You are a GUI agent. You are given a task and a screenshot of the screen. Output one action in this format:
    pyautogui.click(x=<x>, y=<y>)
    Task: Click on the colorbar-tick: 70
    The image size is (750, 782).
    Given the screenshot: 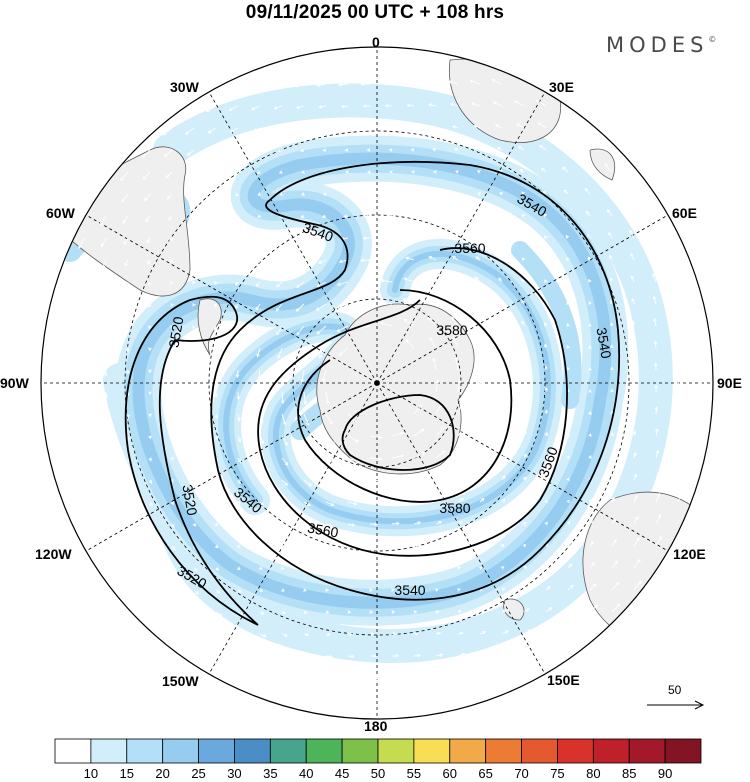 What is the action you would take?
    pyautogui.click(x=521, y=773)
    